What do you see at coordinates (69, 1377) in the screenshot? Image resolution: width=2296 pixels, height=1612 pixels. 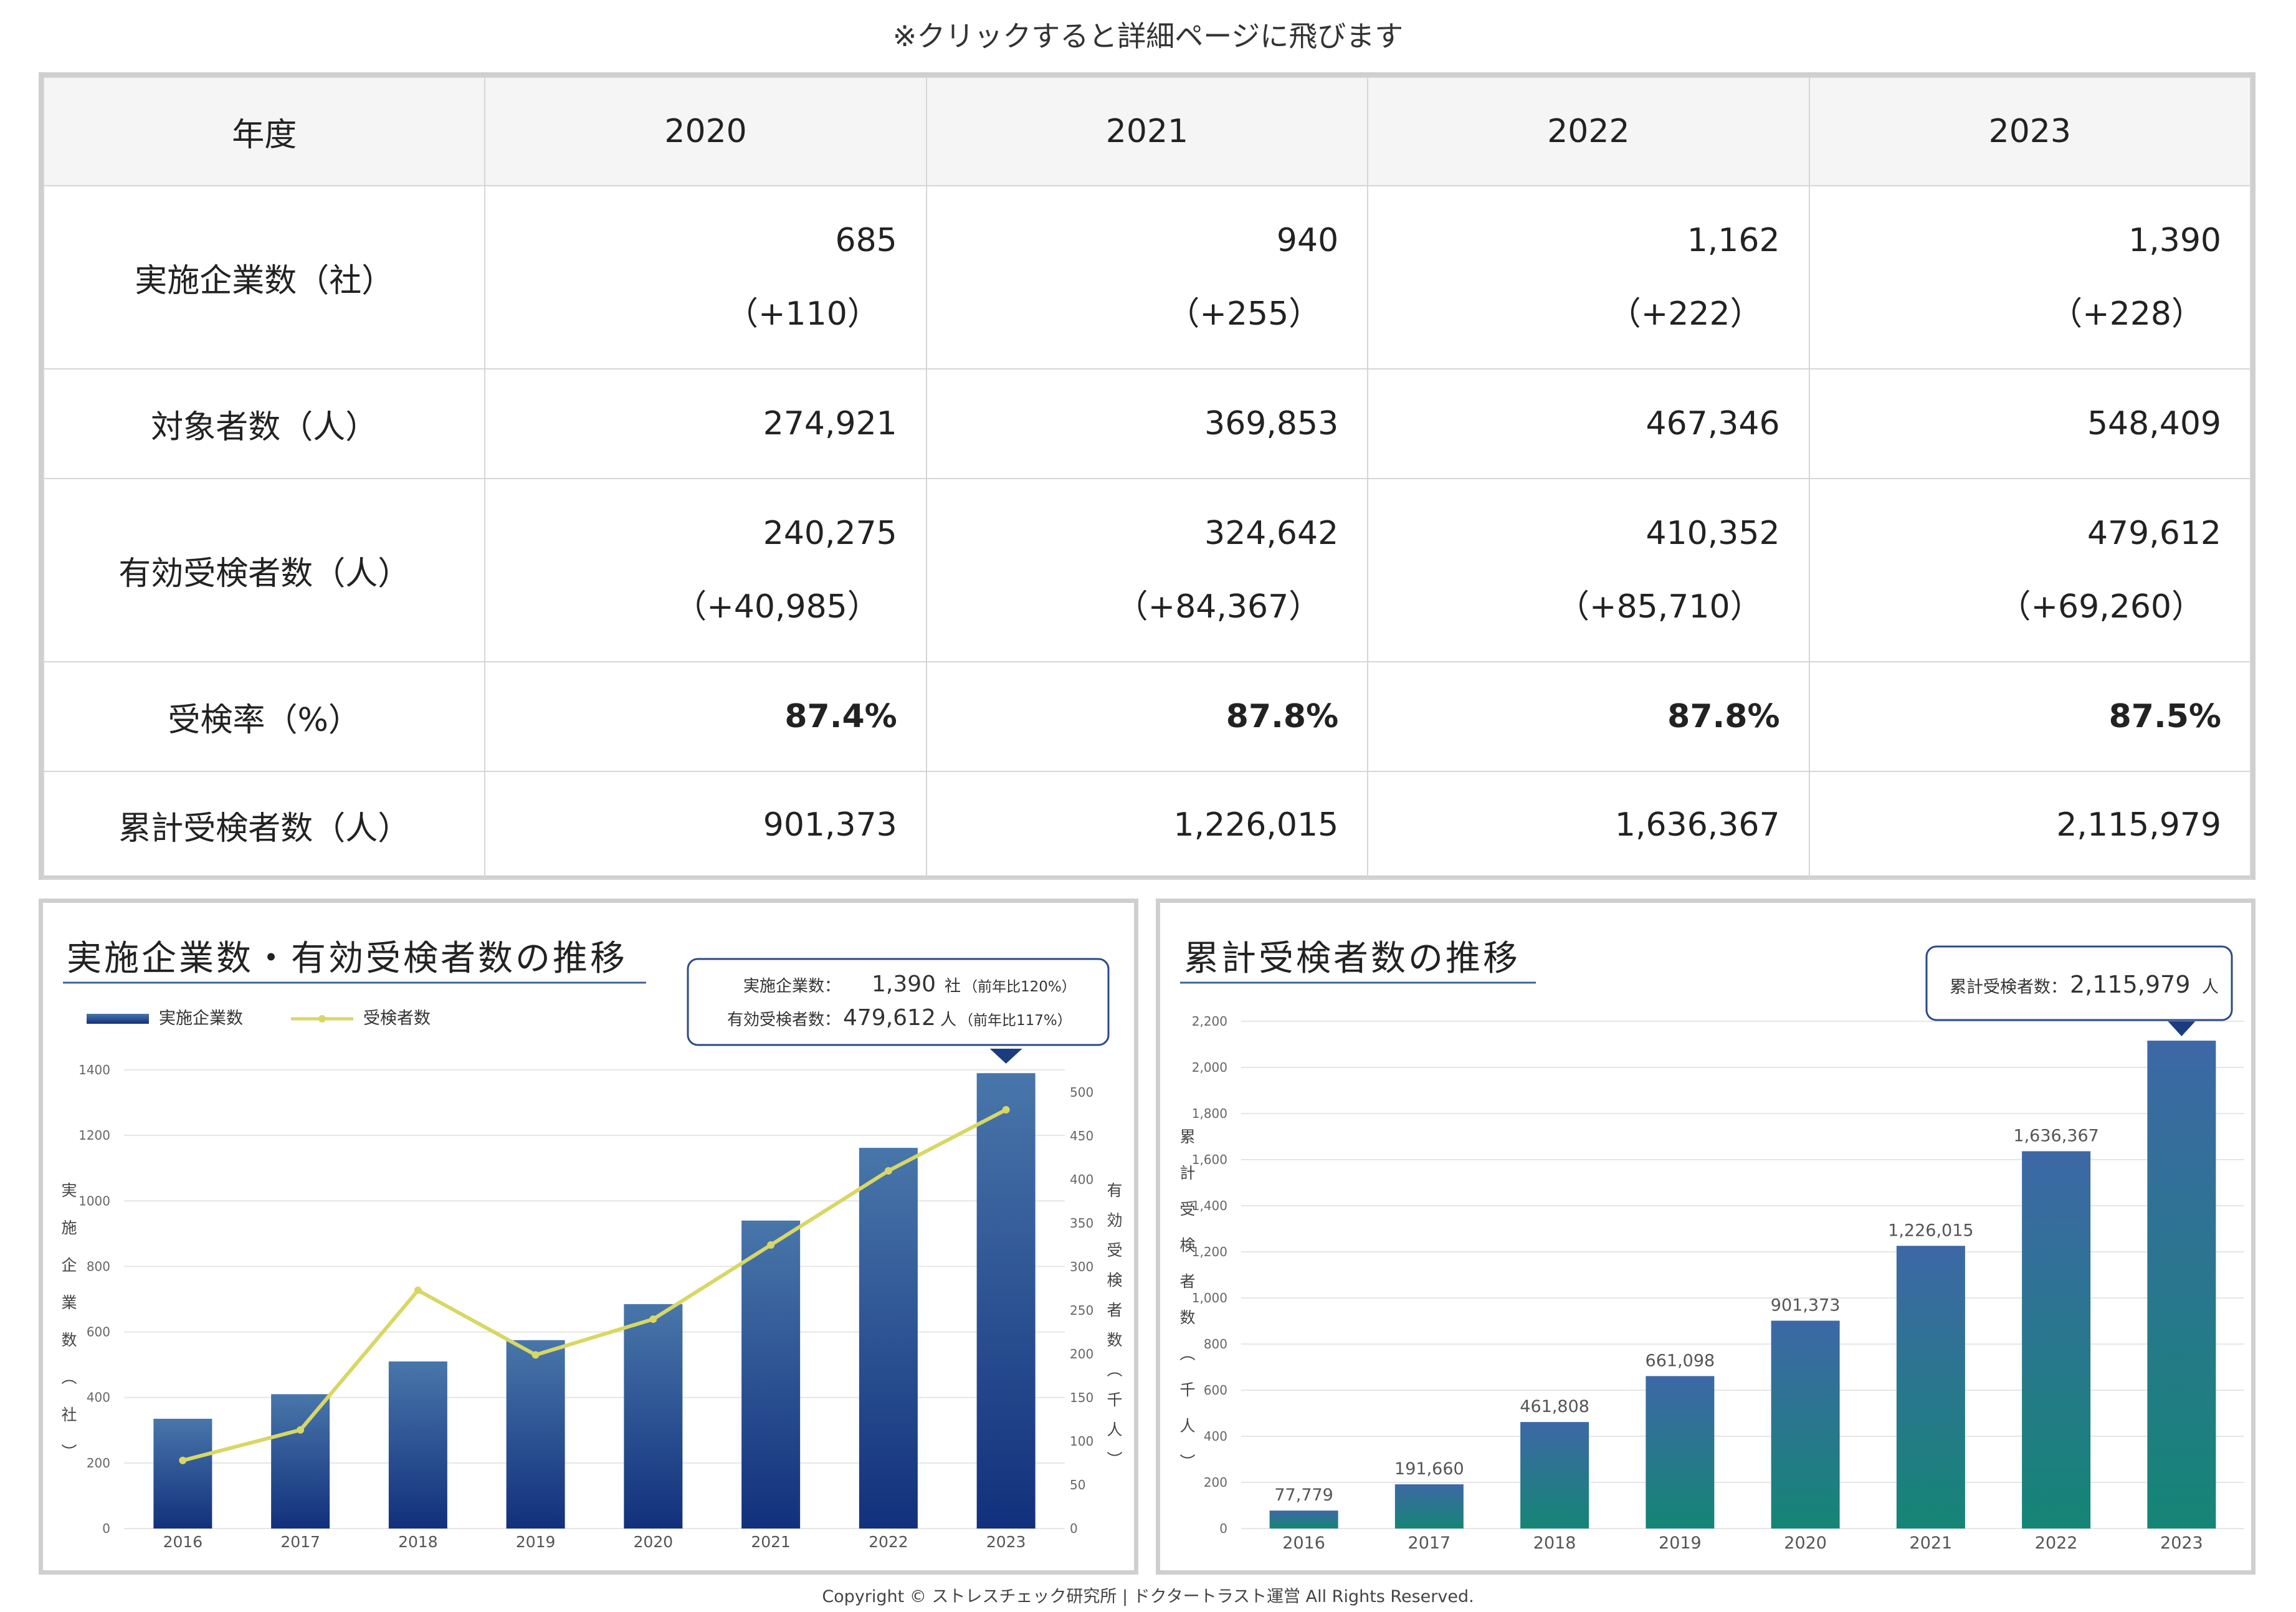 I see `y-axis-label-left: ︵` at bounding box center [69, 1377].